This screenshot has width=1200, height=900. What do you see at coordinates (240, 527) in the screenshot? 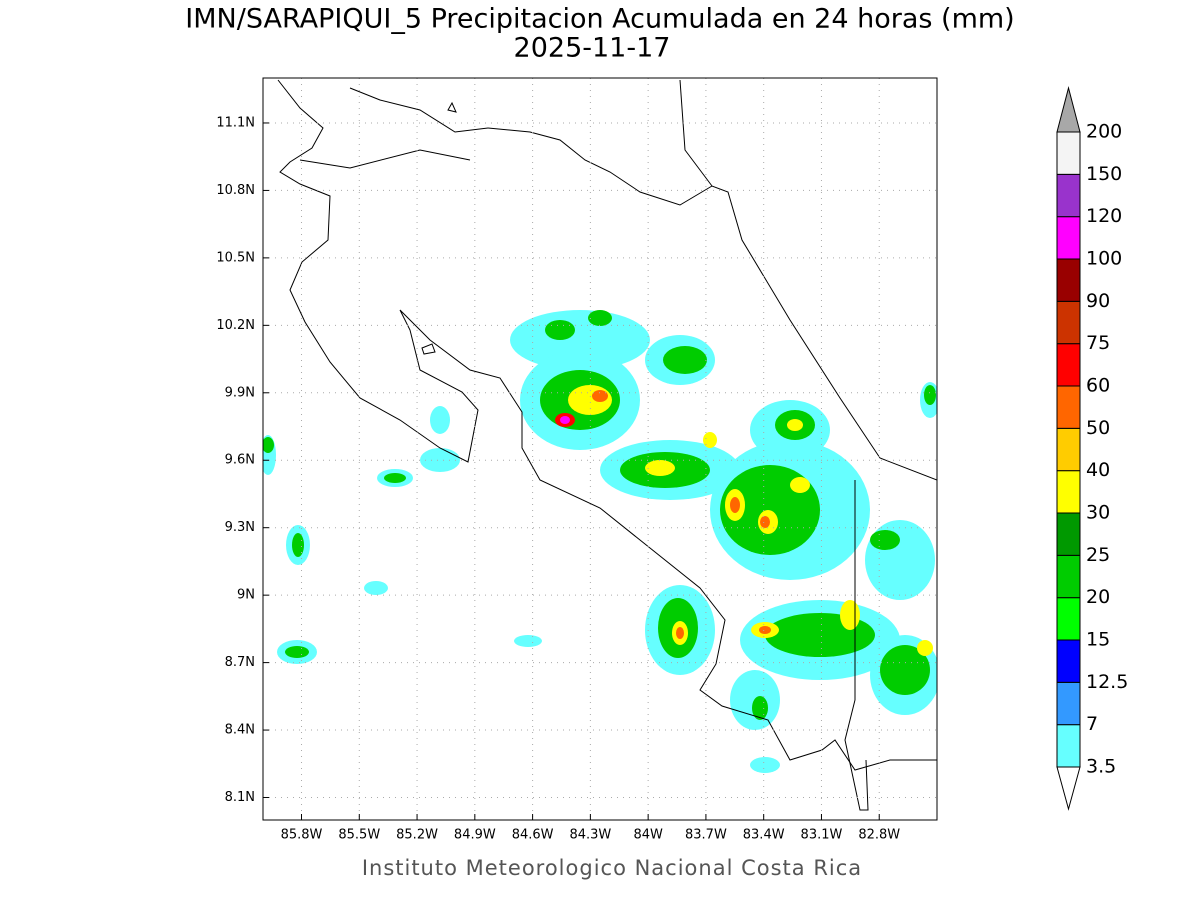
I see `y-tick-label: 9.3N` at bounding box center [240, 527].